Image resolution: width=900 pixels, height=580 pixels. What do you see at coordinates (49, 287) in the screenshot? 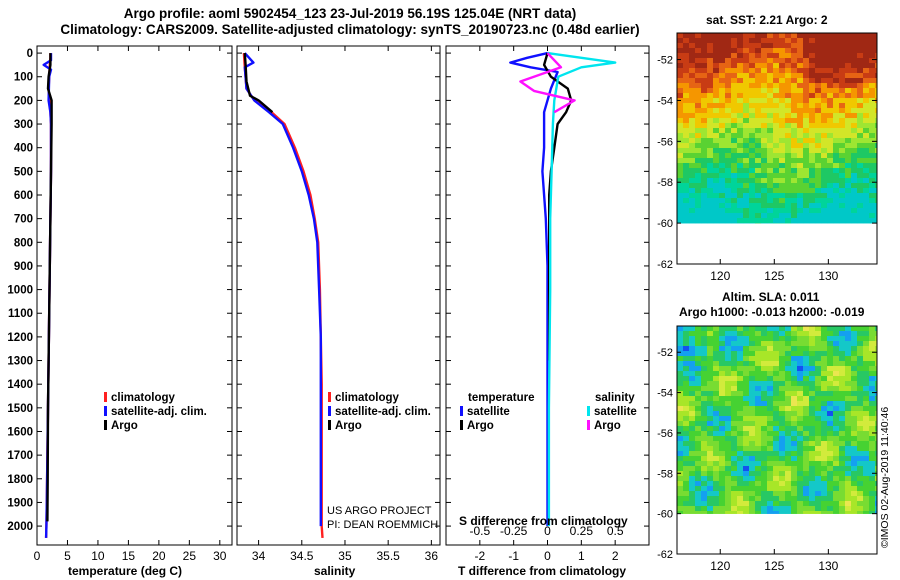
I see `series-argo` at bounding box center [49, 287].